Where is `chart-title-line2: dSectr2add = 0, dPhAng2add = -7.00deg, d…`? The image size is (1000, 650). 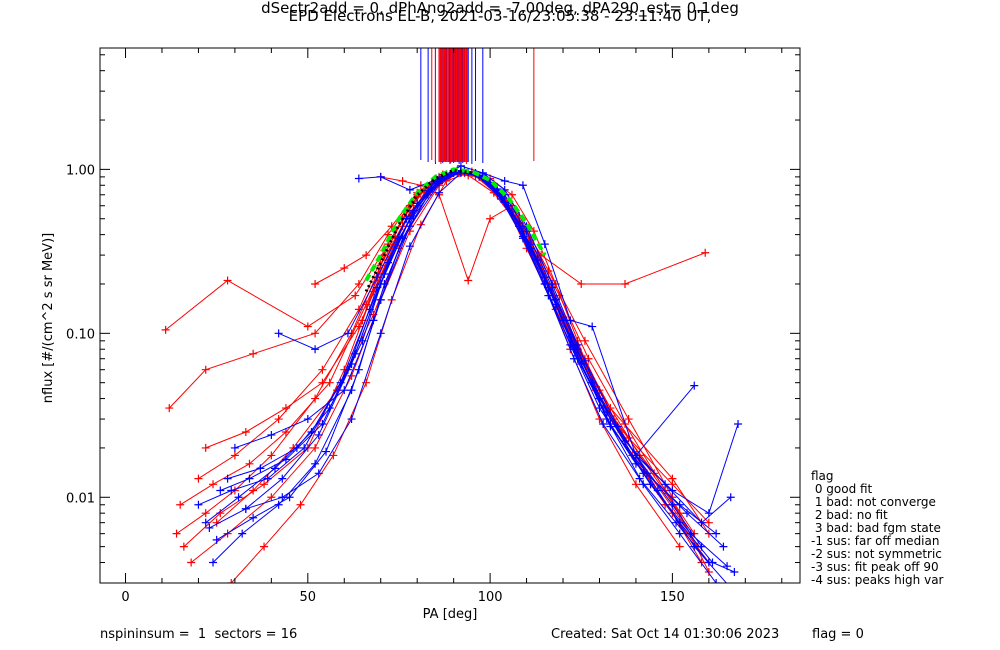
chart-title-line2: dSectr2add = 0, dPhAng2add = -7.00deg, d… is located at coordinates (500, 8).